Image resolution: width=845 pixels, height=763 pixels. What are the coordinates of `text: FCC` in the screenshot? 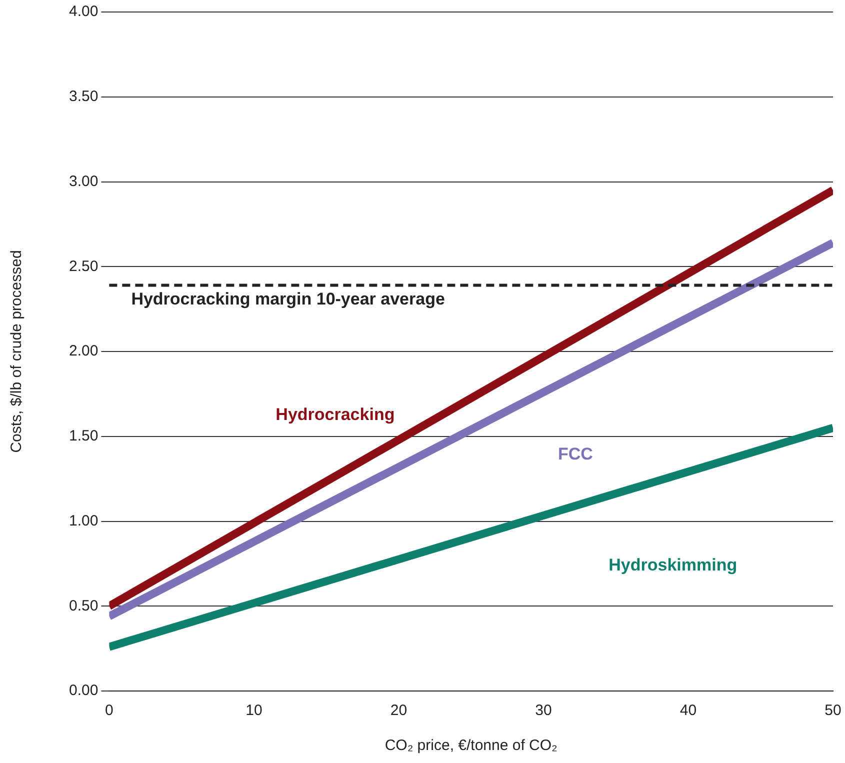 It's located at (575, 454).